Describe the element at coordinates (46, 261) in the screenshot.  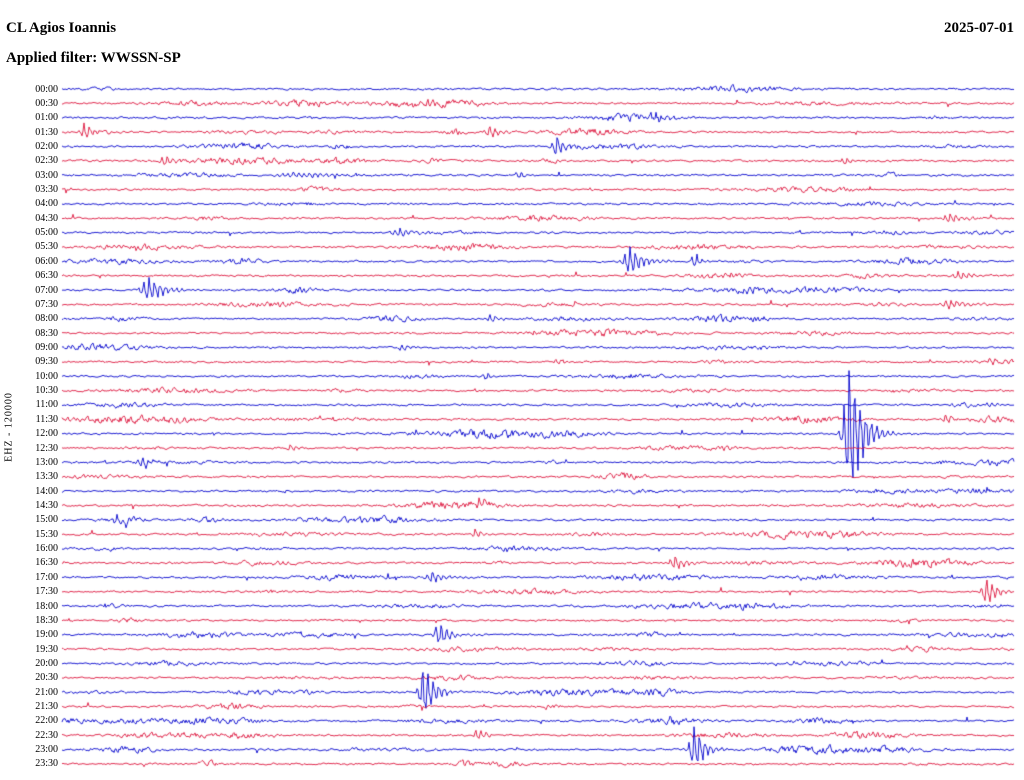
I see `time-label: 06:00` at that location.